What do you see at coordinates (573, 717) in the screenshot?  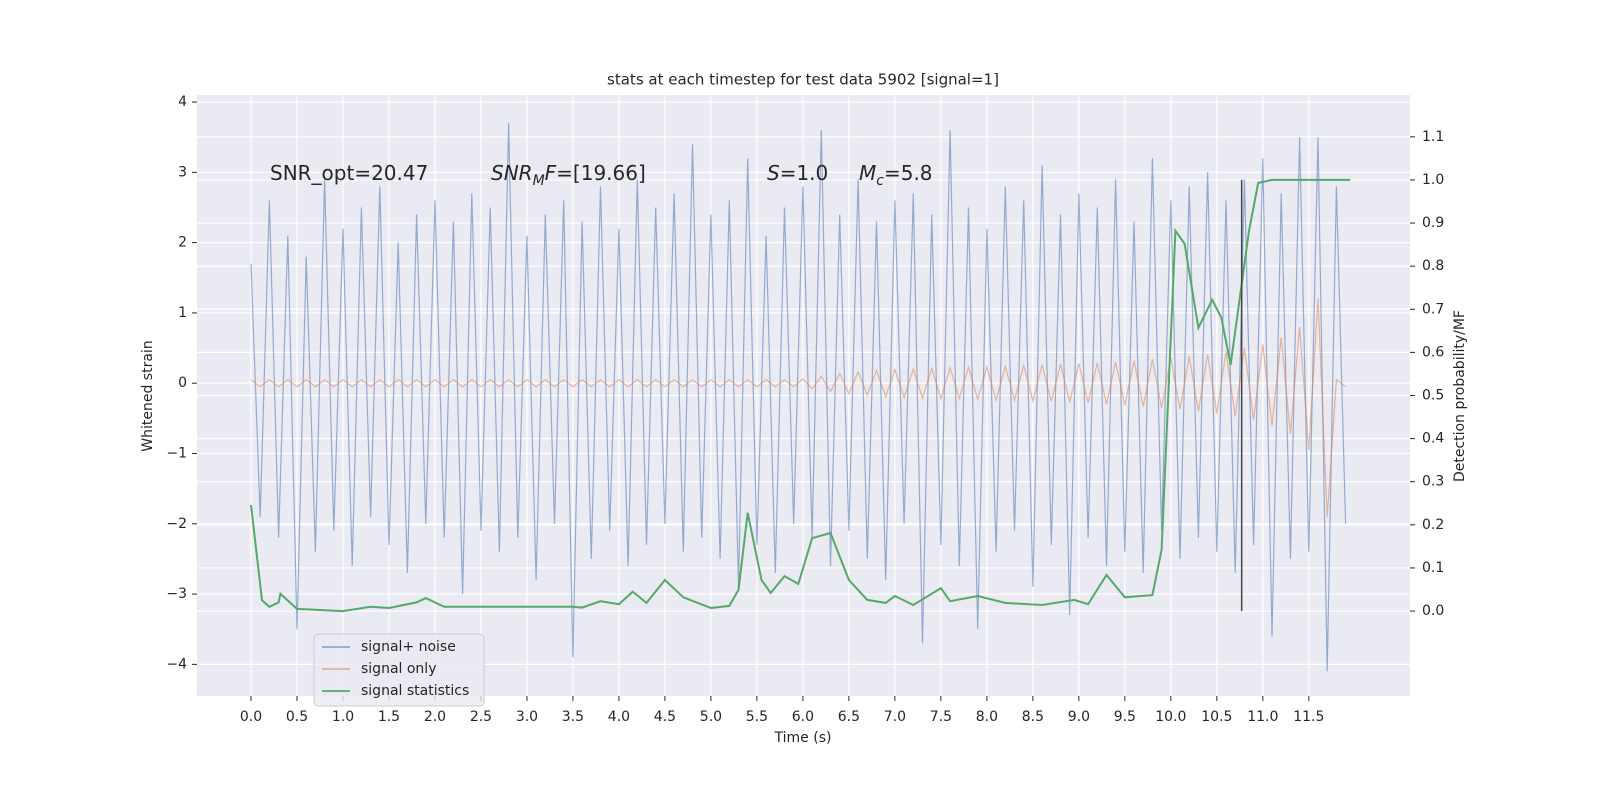 I see `x-tick-label: 3.5` at bounding box center [573, 717].